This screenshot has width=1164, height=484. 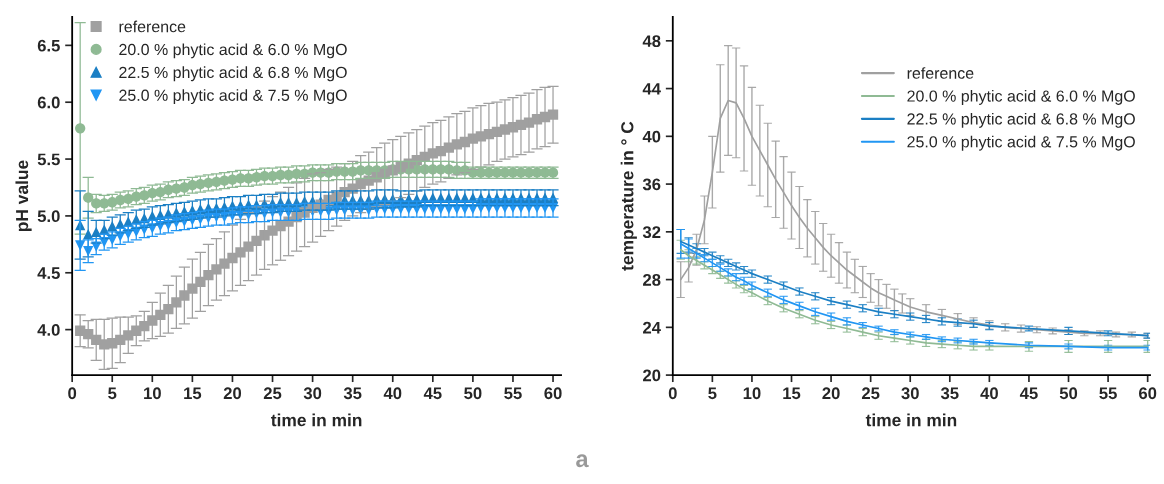 What do you see at coordinates (582, 461) in the screenshot?
I see `text: a` at bounding box center [582, 461].